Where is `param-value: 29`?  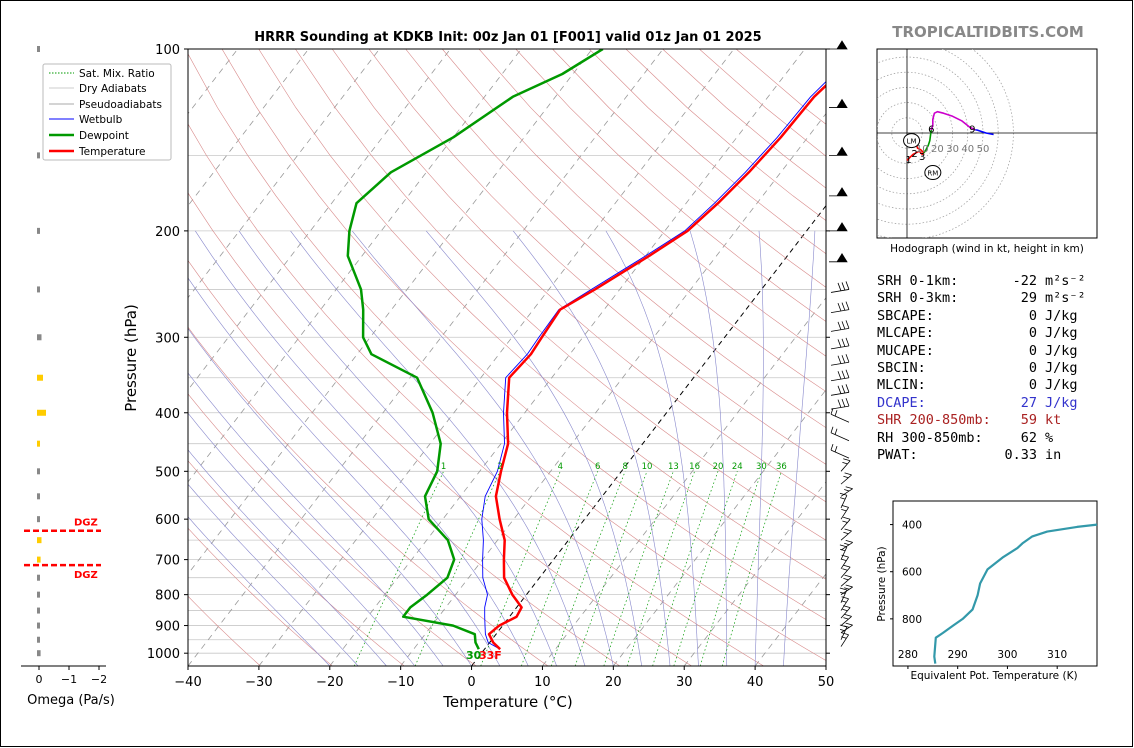
param-value: 29 is located at coordinates (1028, 298).